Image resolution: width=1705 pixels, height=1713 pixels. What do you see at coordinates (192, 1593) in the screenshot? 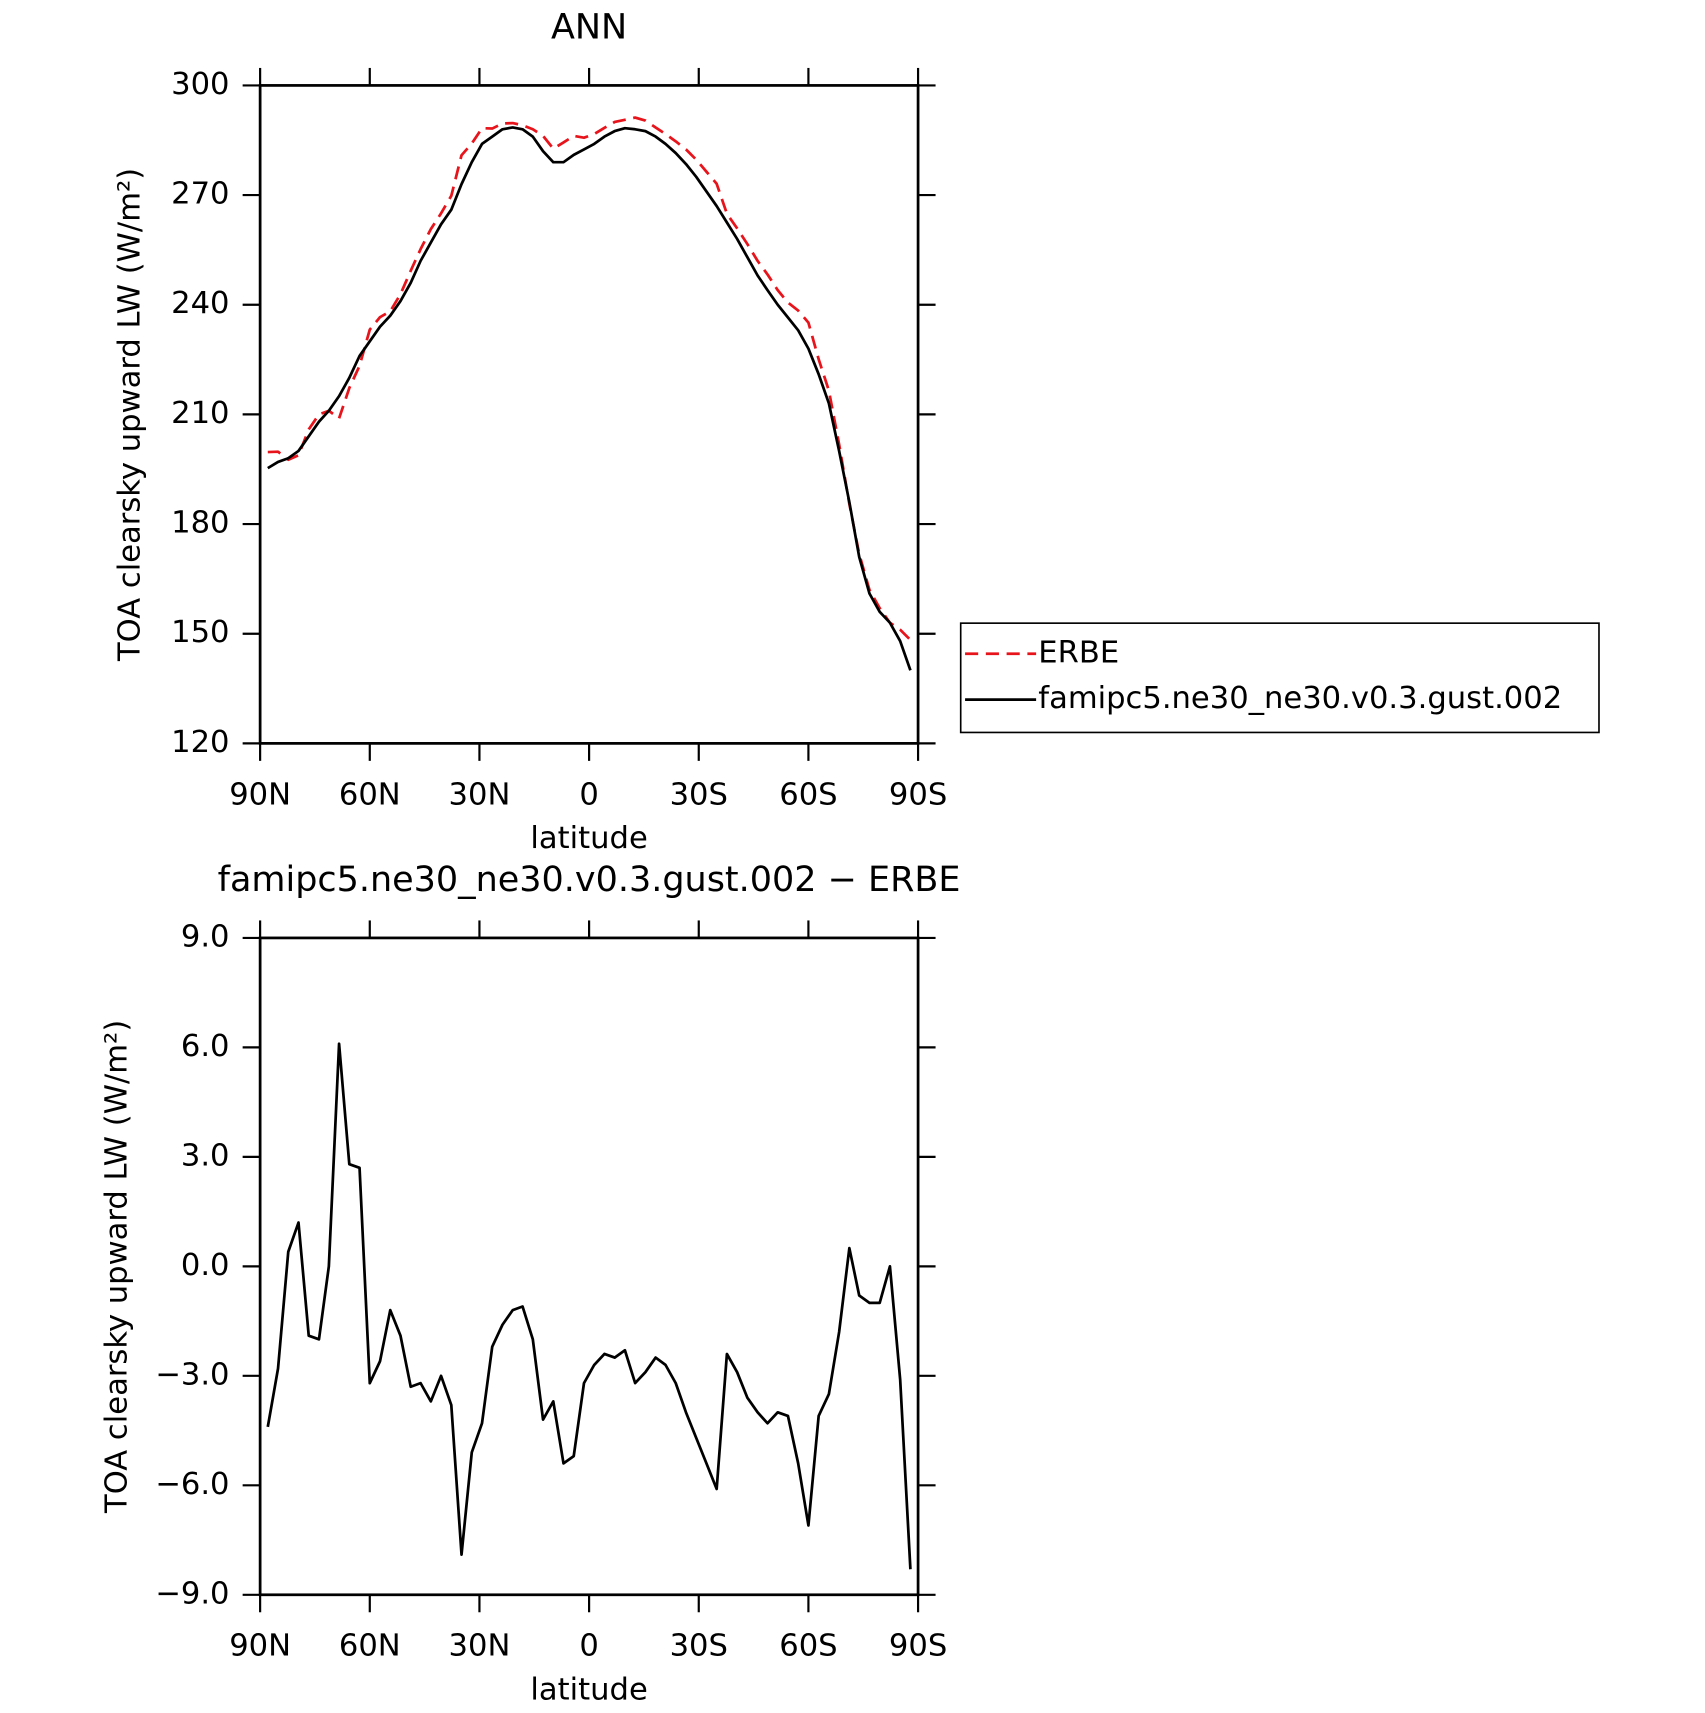
I see `y-tick-label: −9.0` at bounding box center [192, 1593].